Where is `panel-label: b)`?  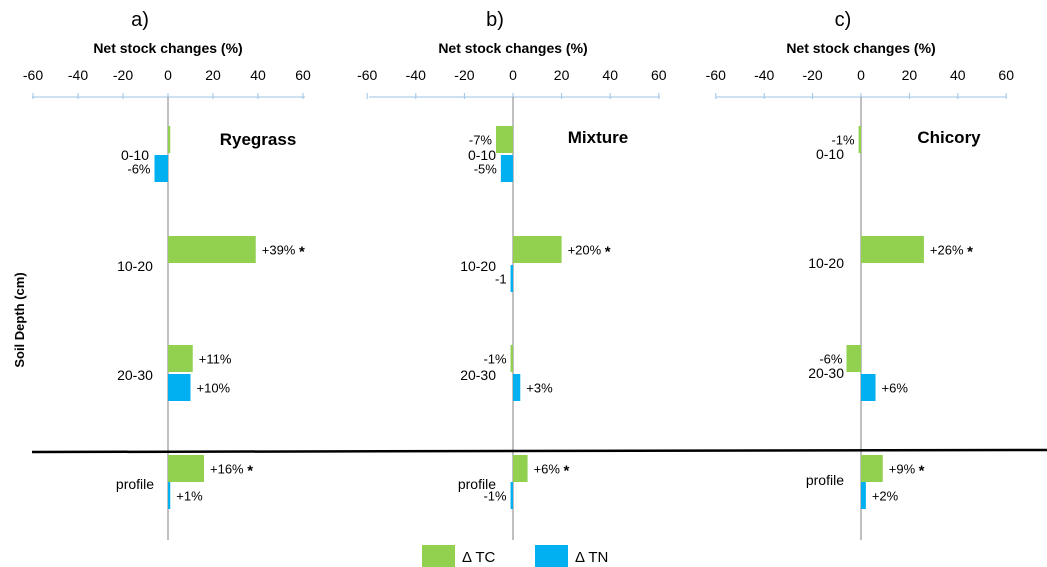
panel-label: b) is located at coordinates (495, 20).